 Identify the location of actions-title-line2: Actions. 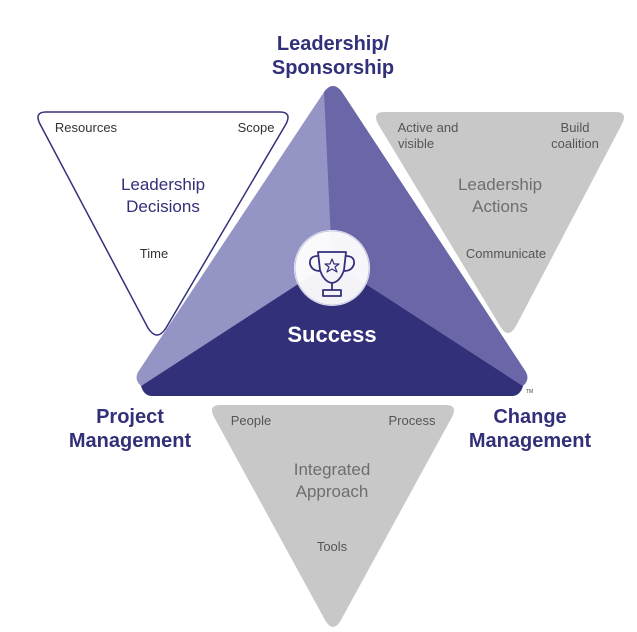
(500, 206).